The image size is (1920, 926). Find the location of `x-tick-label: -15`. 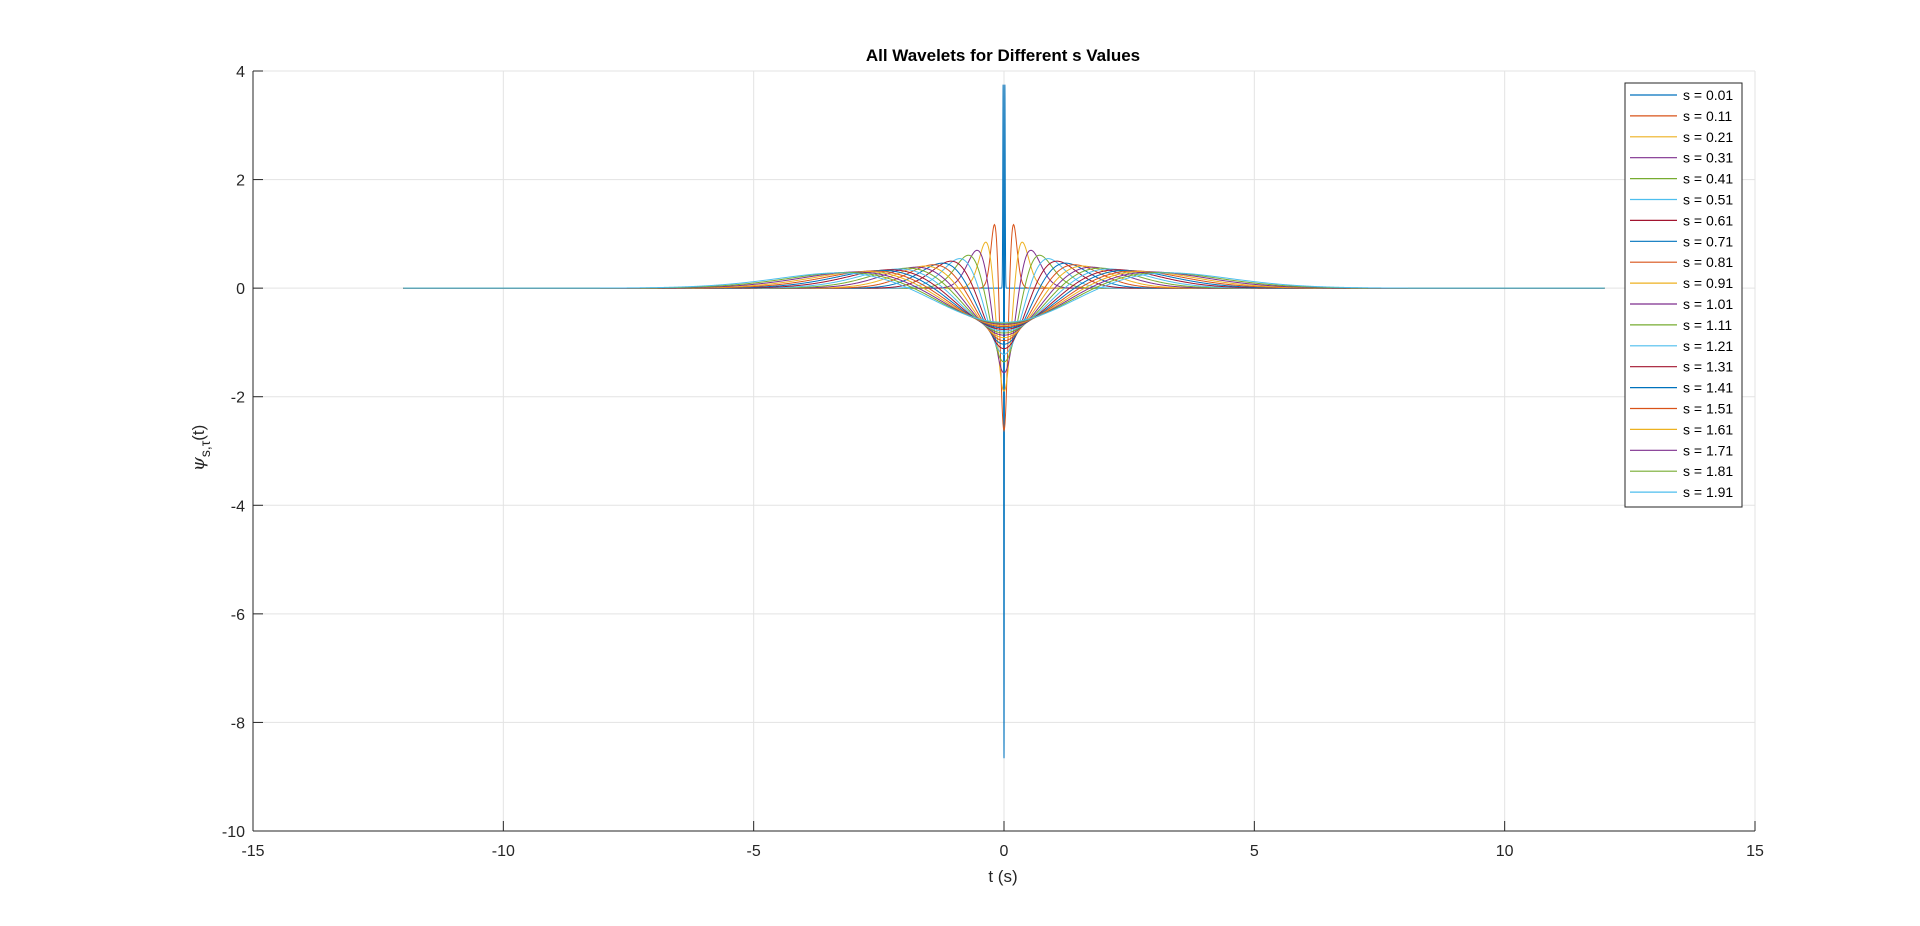

x-tick-label: -15 is located at coordinates (252, 851).